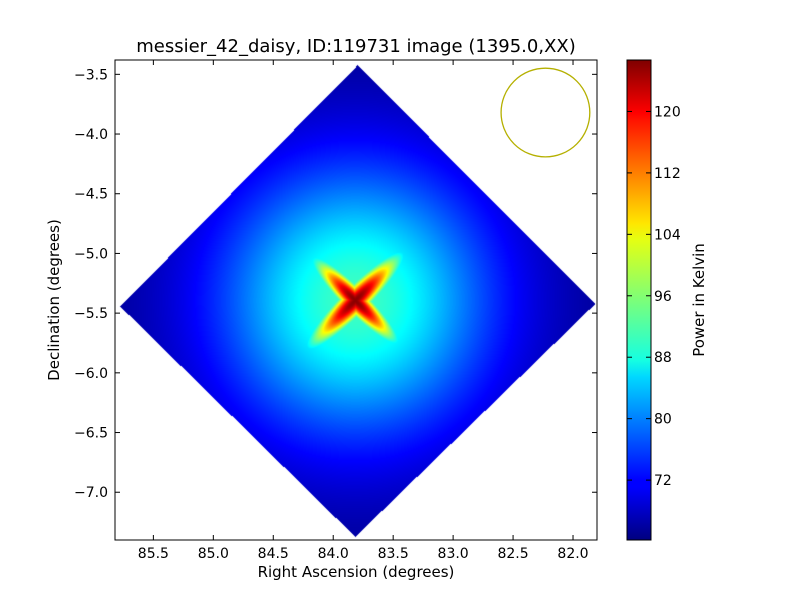 Image resolution: width=800 pixels, height=600 pixels. Describe the element at coordinates (393, 554) in the screenshot. I see `x-tick-label: 83.5` at that location.